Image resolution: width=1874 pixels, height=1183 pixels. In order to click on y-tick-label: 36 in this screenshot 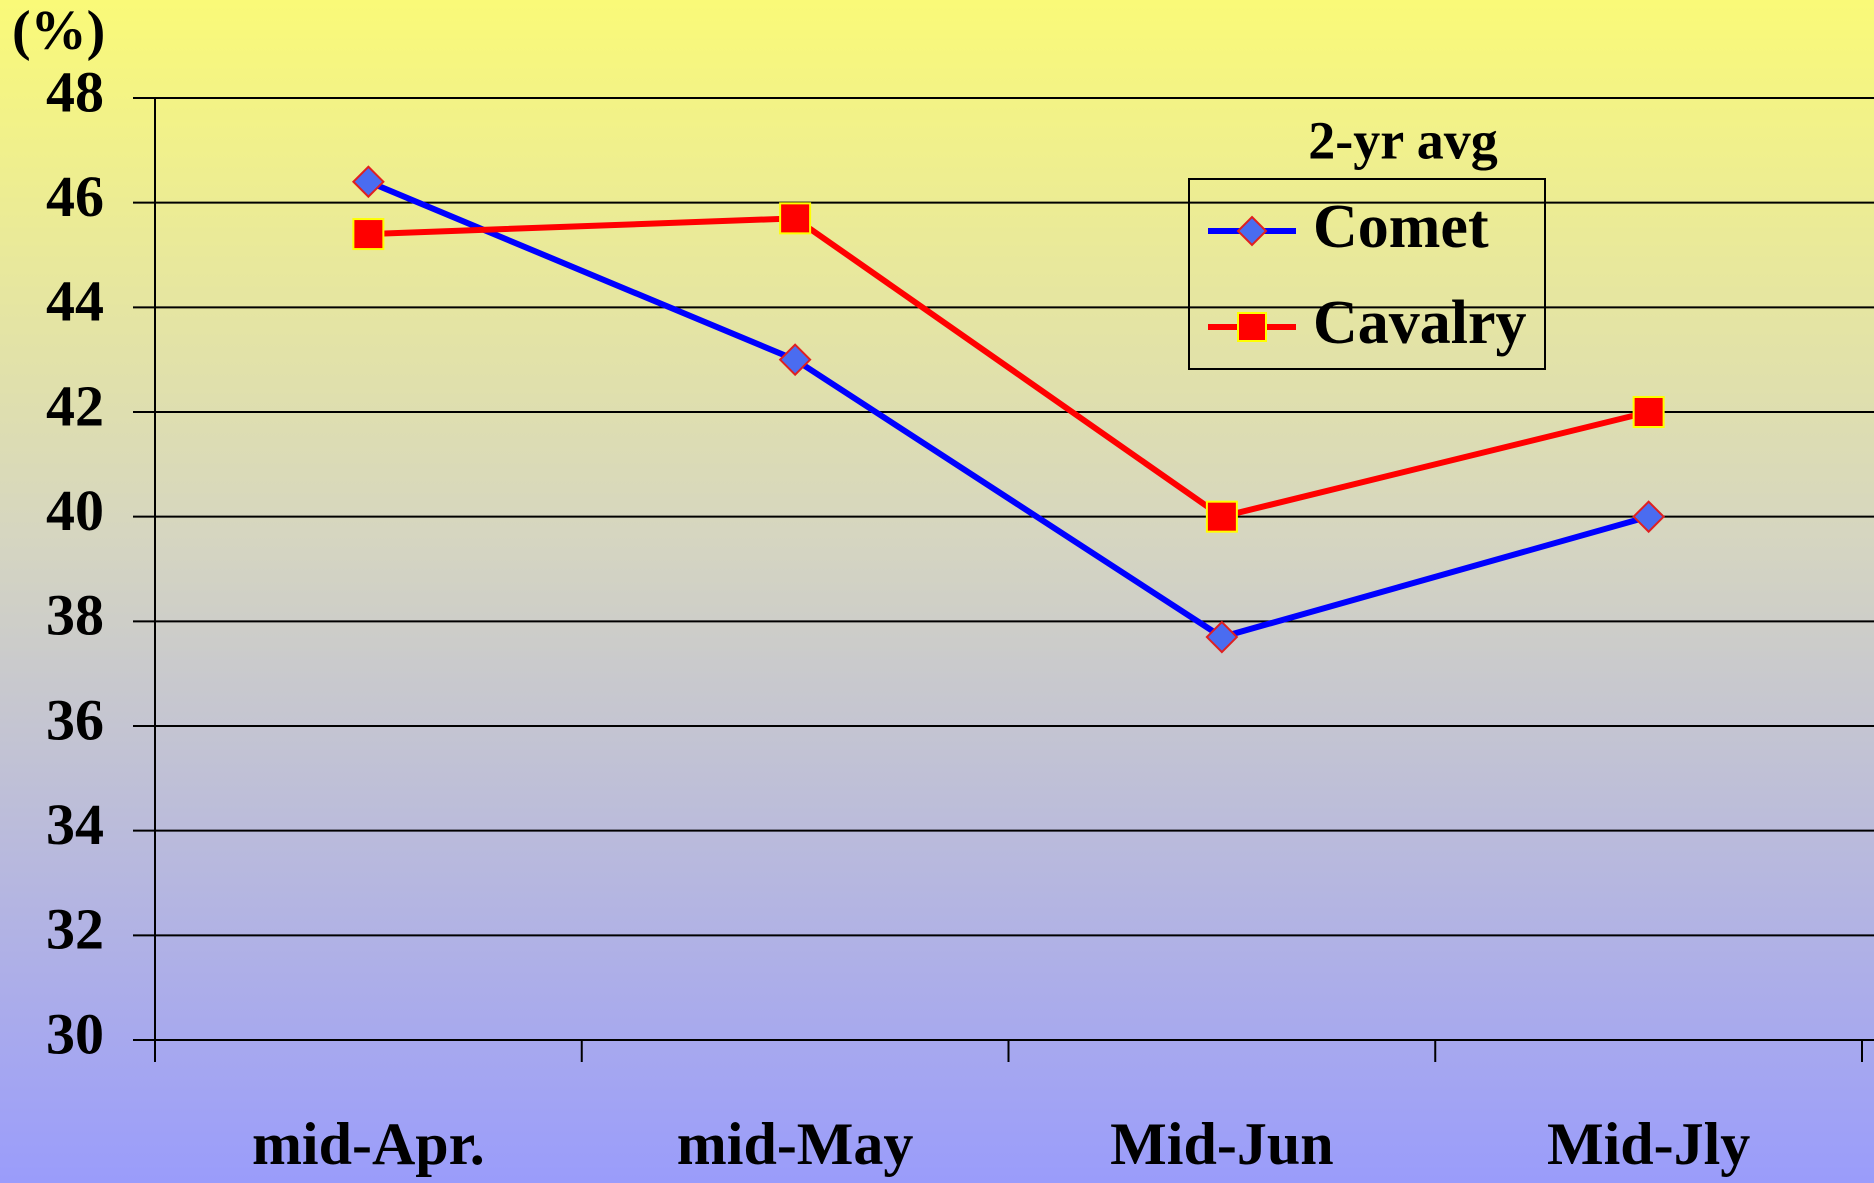, I will do `click(75, 719)`.